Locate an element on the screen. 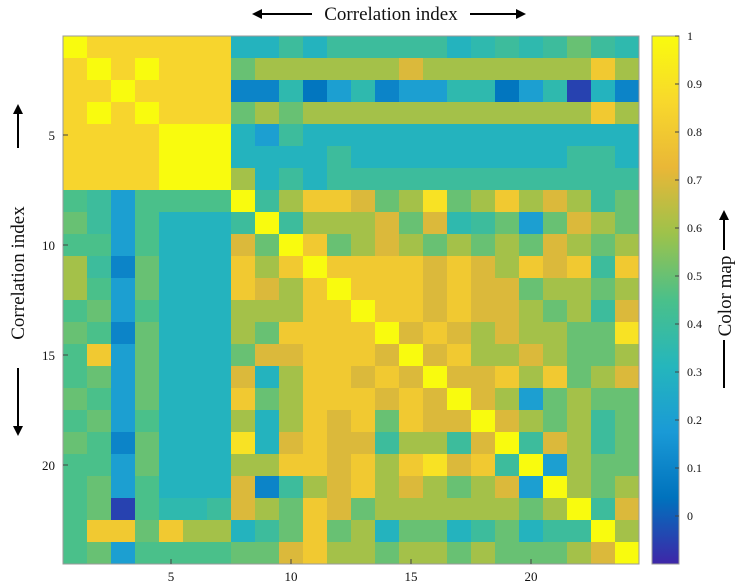 This screenshot has height=586, width=742. heatmap-cell-r14-c20 is located at coordinates (531, 333).